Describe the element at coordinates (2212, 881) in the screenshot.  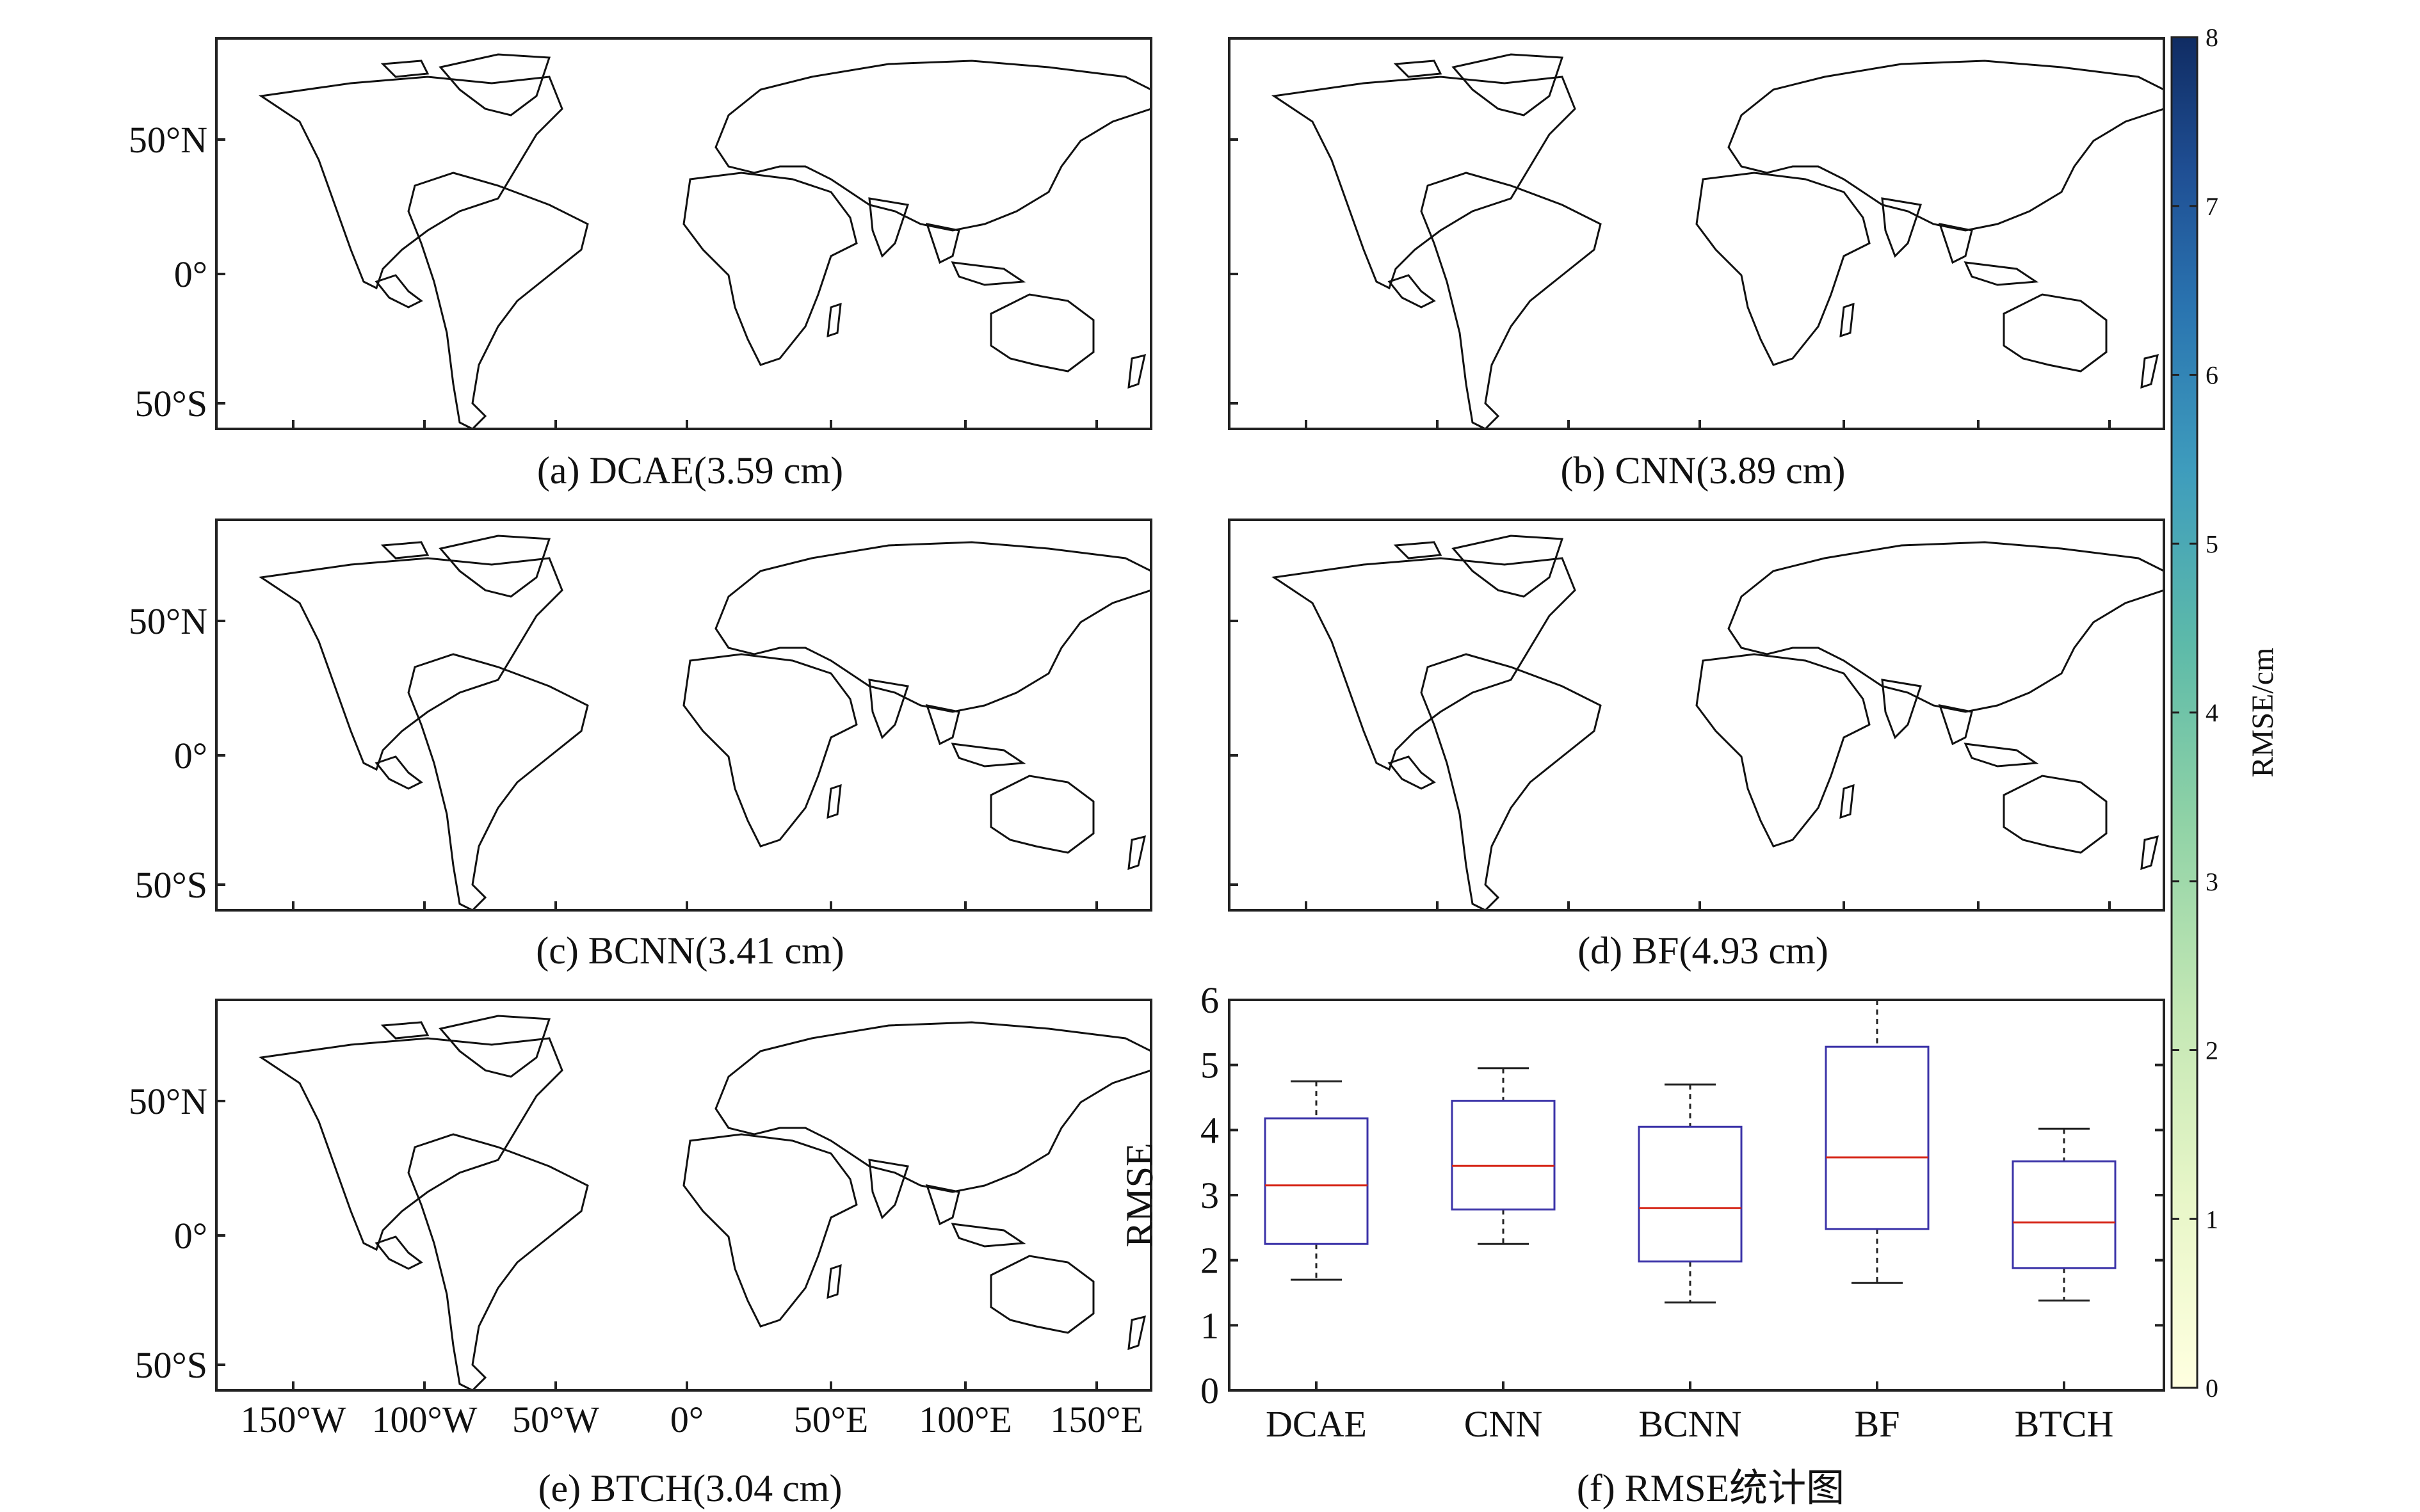
I see `colorbar-tick-label: 3` at that location.